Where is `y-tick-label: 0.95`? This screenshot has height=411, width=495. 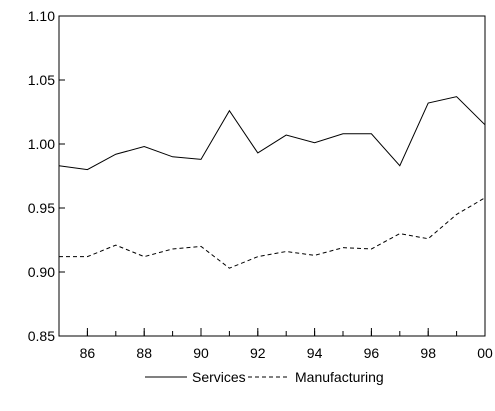 y-tick-label: 0.95 is located at coordinates (41, 208).